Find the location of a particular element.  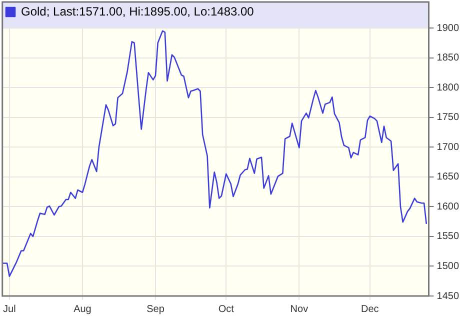

x-tick-label: Jul is located at coordinates (9, 309).